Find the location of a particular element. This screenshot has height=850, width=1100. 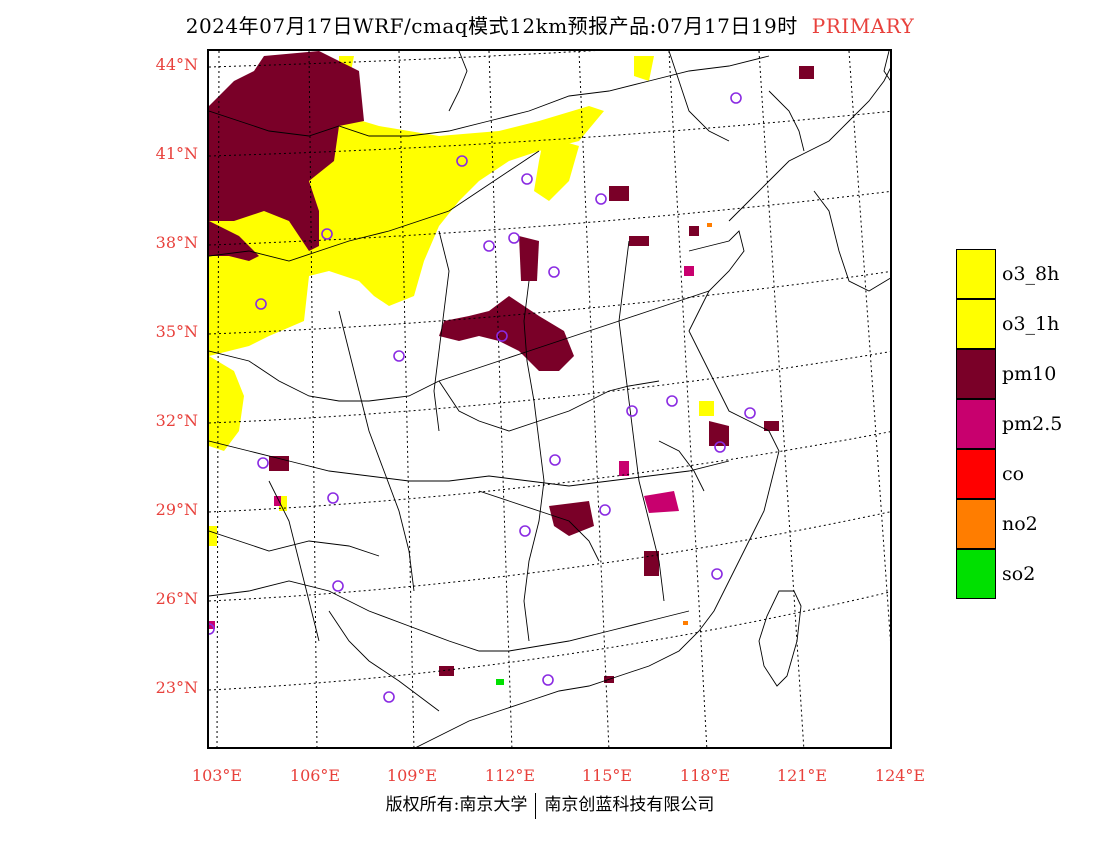

legend-label: o3_1h is located at coordinates (1031, 324).